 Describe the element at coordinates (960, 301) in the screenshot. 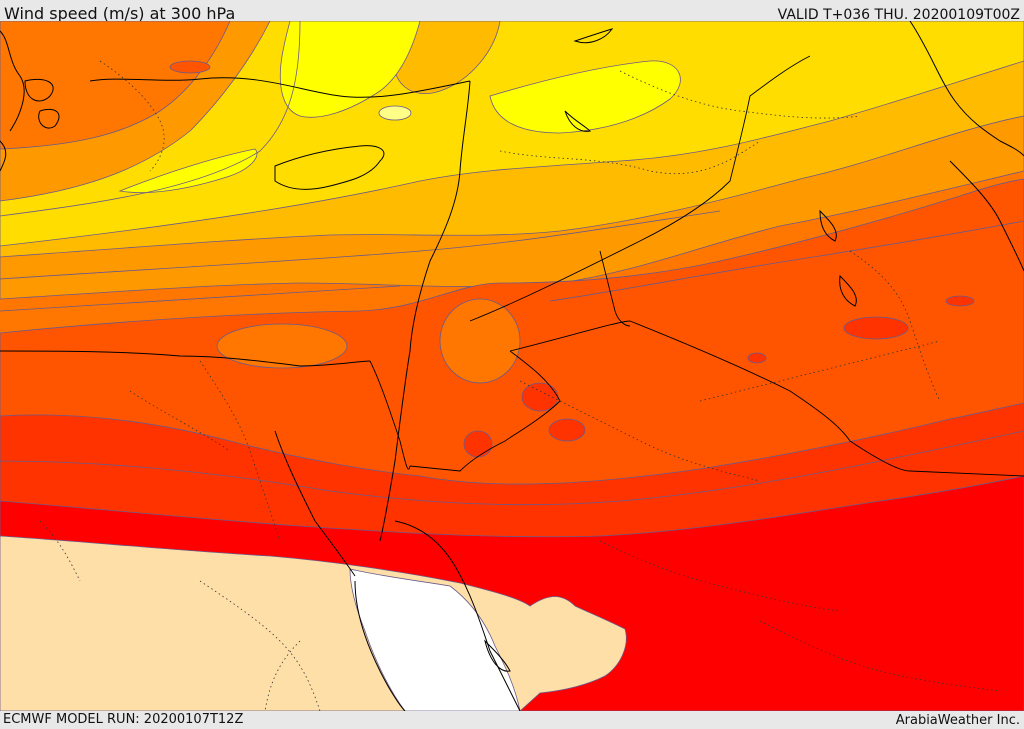

I see `cell-red-far-east` at that location.